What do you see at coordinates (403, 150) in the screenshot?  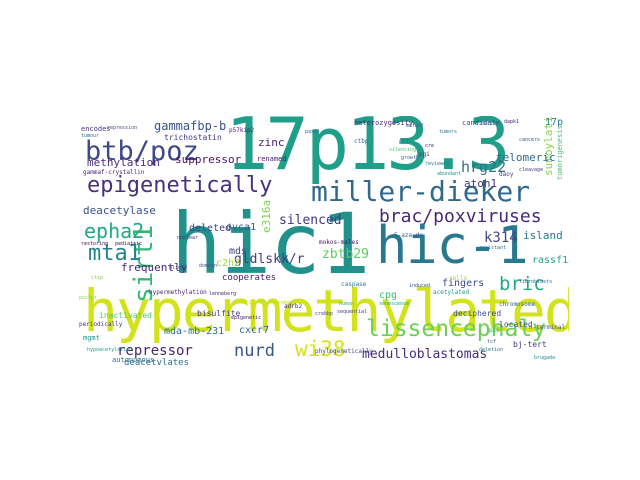 I see `word-cloud-term: silencing` at bounding box center [403, 150].